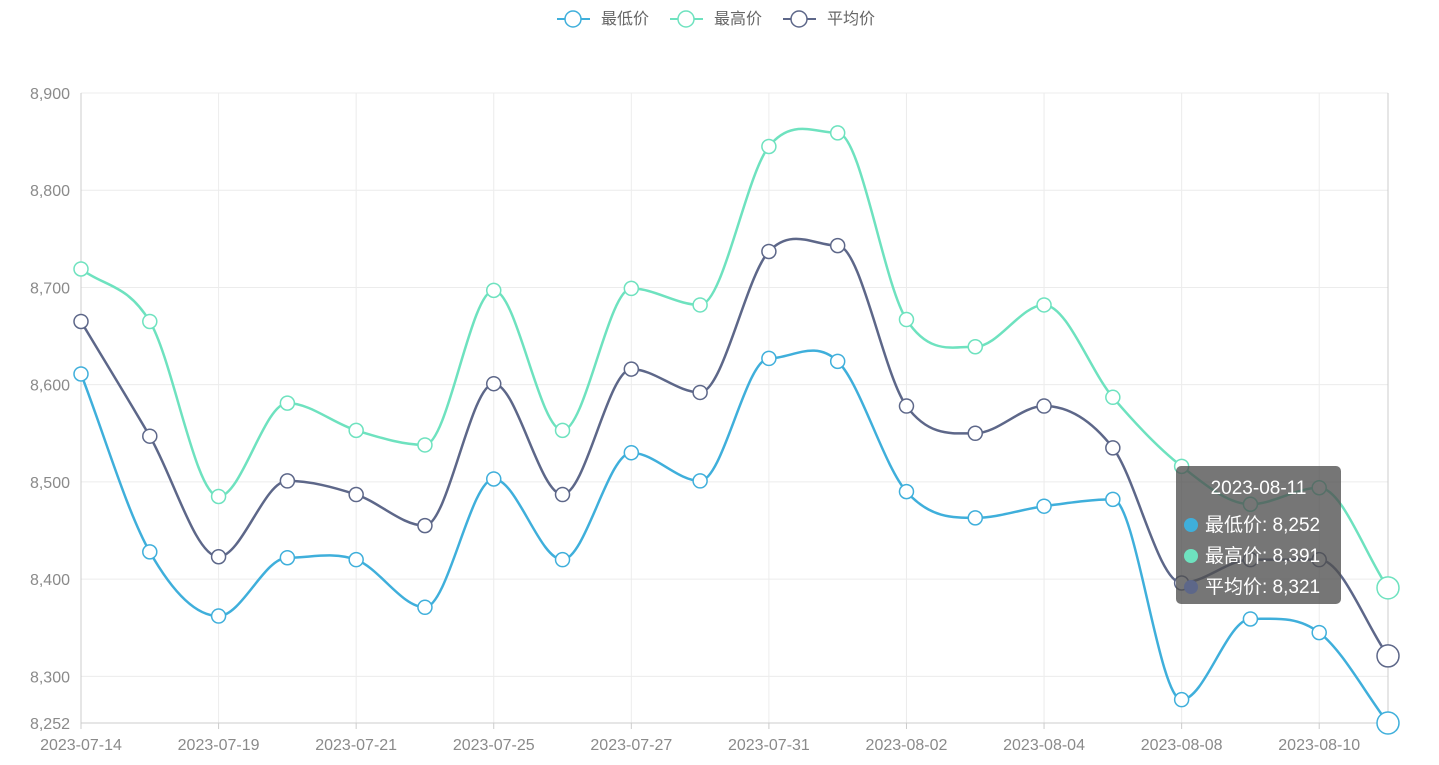  What do you see at coordinates (494, 745) in the screenshot?
I see `x-tick-label: 2023-07-25` at bounding box center [494, 745].